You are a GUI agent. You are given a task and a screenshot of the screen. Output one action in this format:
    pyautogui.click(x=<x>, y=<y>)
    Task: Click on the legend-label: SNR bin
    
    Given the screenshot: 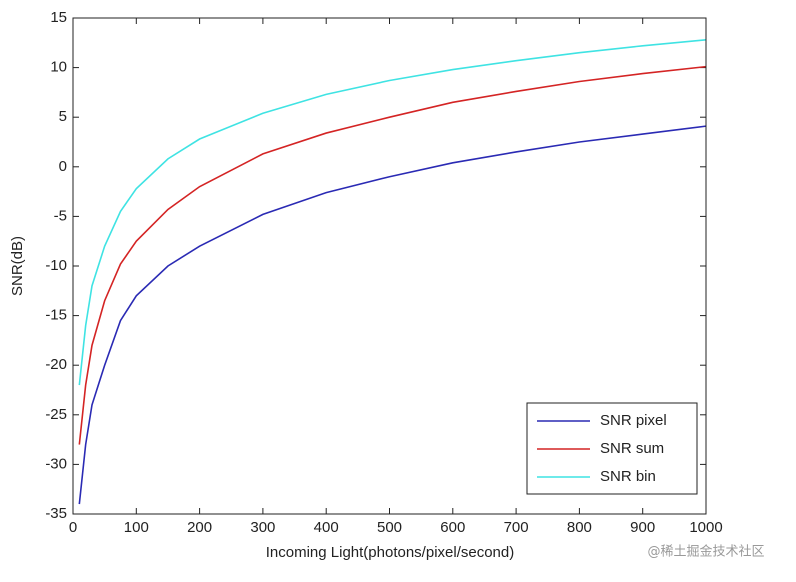 What is the action you would take?
    pyautogui.click(x=628, y=476)
    